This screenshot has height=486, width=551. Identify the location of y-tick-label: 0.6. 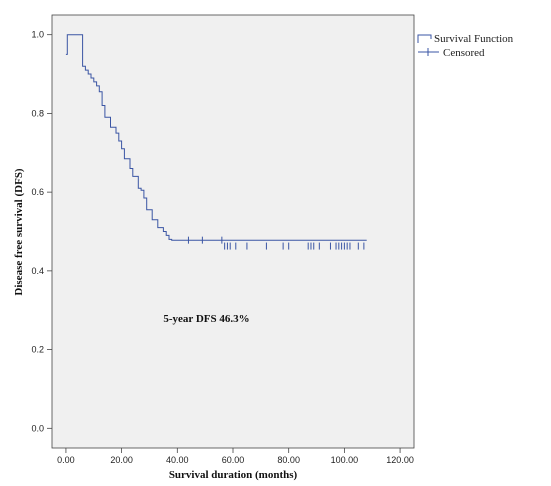
(37, 192).